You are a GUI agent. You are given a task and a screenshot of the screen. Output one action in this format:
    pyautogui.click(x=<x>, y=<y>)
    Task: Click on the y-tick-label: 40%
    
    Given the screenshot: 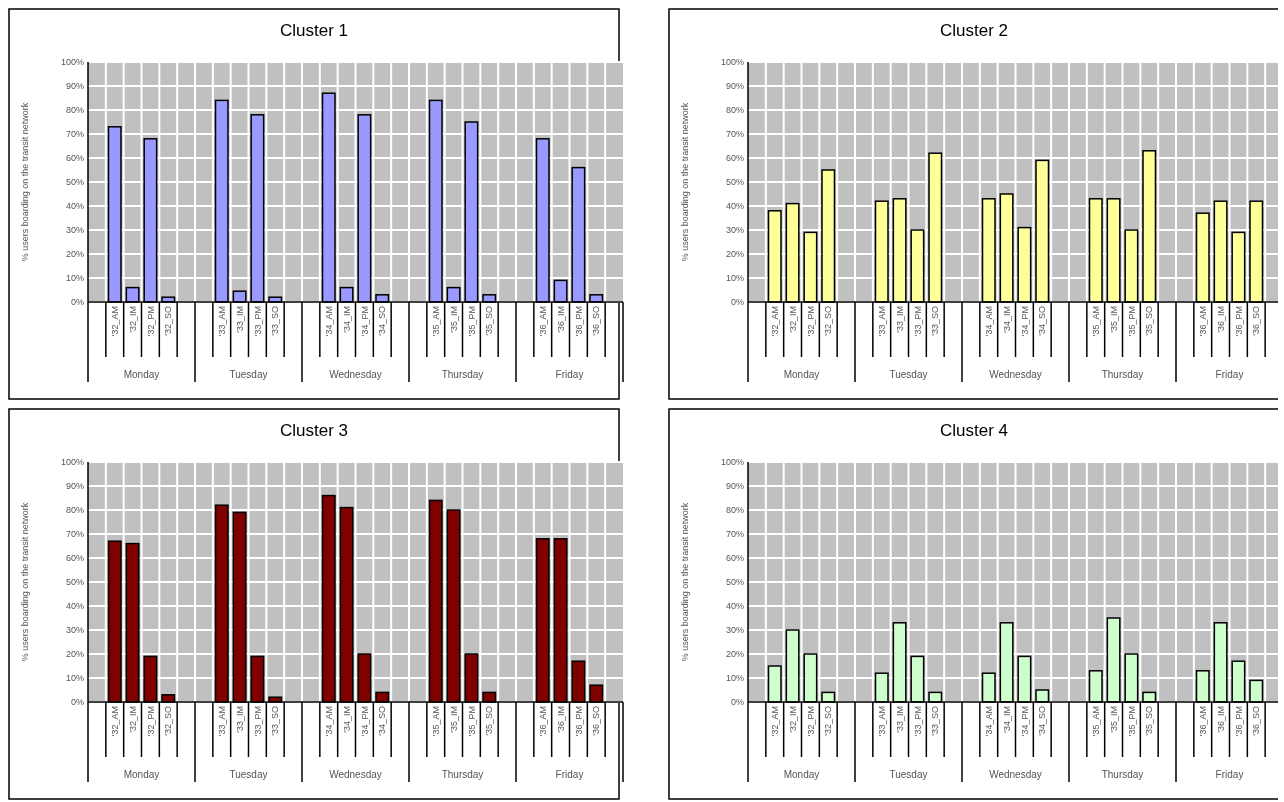 What is the action you would take?
    pyautogui.click(x=734, y=206)
    